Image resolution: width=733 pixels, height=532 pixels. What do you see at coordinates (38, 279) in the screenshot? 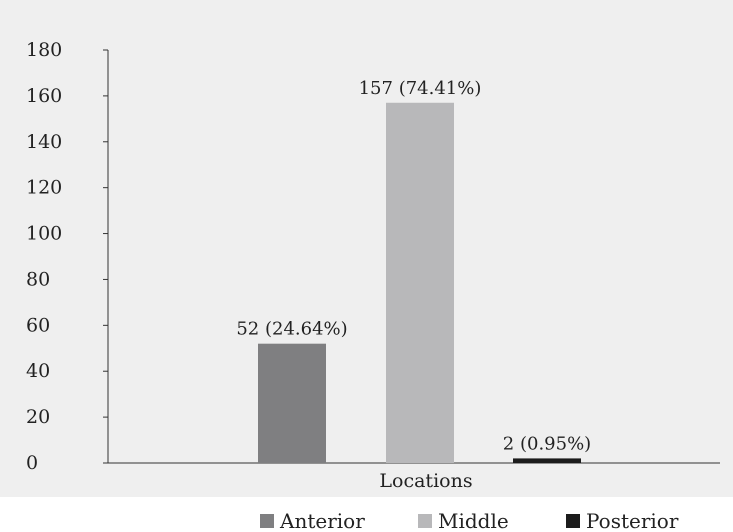
I see `y-tick-label: 80` at bounding box center [38, 279].